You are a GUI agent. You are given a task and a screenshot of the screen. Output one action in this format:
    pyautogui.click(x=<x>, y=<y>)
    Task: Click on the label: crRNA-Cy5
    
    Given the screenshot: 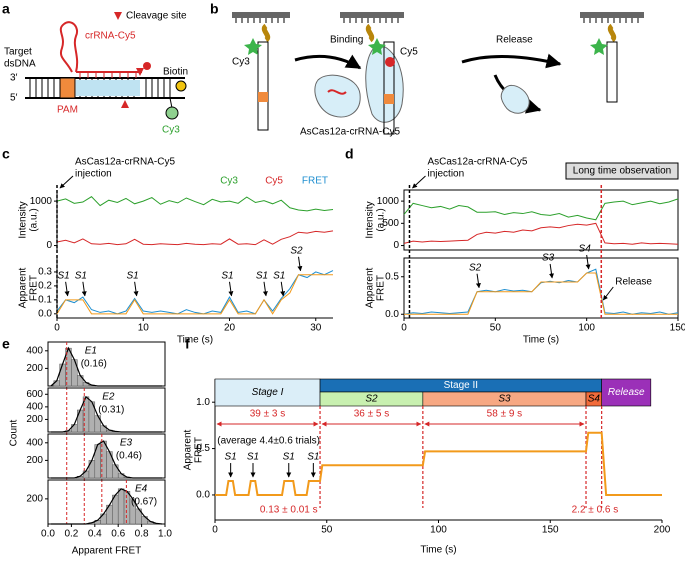 What is the action you would take?
    pyautogui.click(x=110, y=36)
    